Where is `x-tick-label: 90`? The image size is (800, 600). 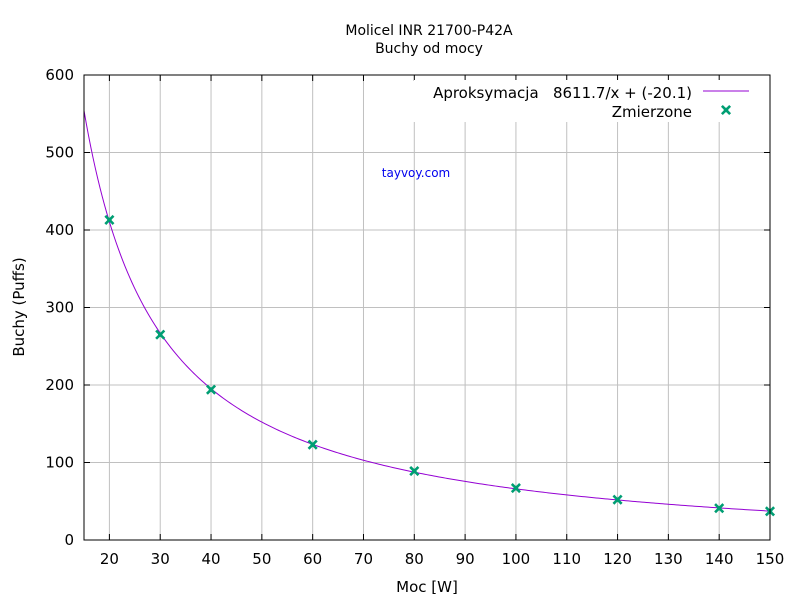
x-tick-label: 90 is located at coordinates (465, 559).